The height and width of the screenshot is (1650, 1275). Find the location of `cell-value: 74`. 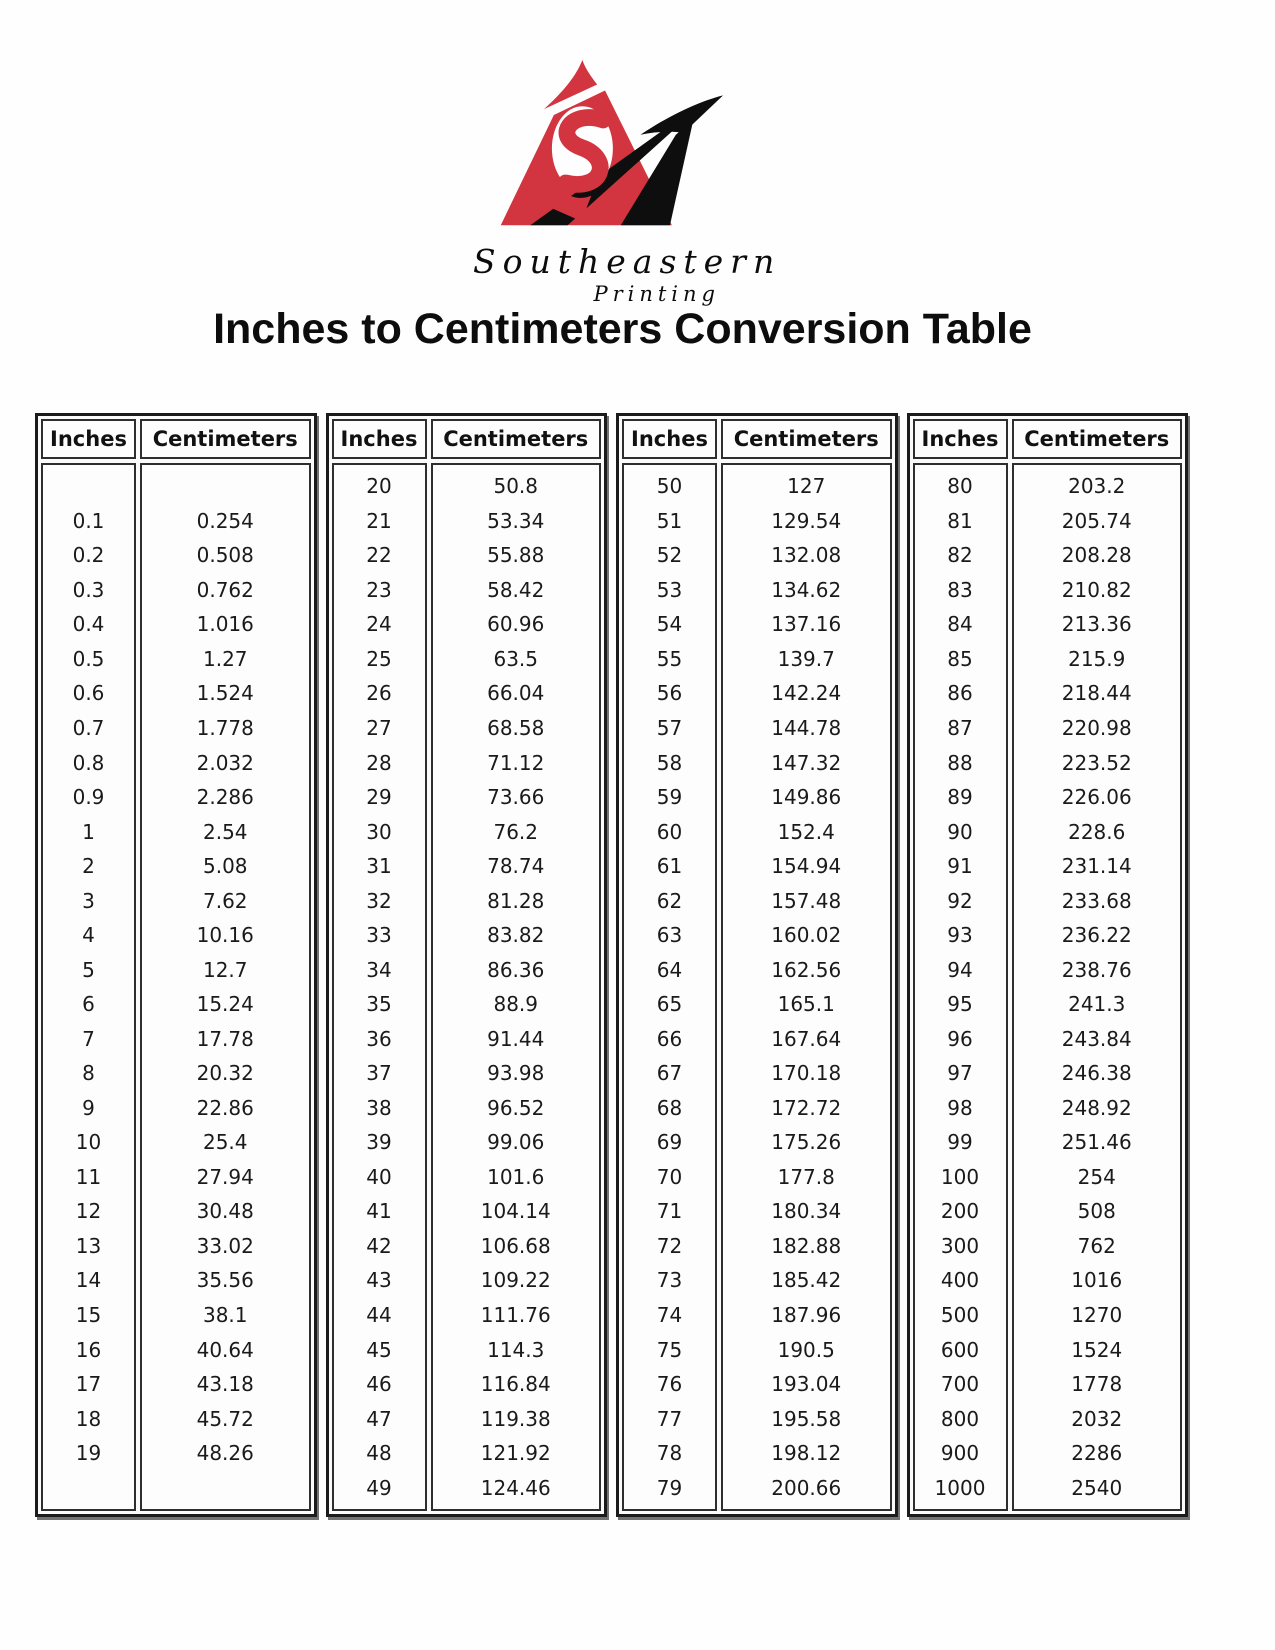

cell-value: 74 is located at coordinates (669, 1315).